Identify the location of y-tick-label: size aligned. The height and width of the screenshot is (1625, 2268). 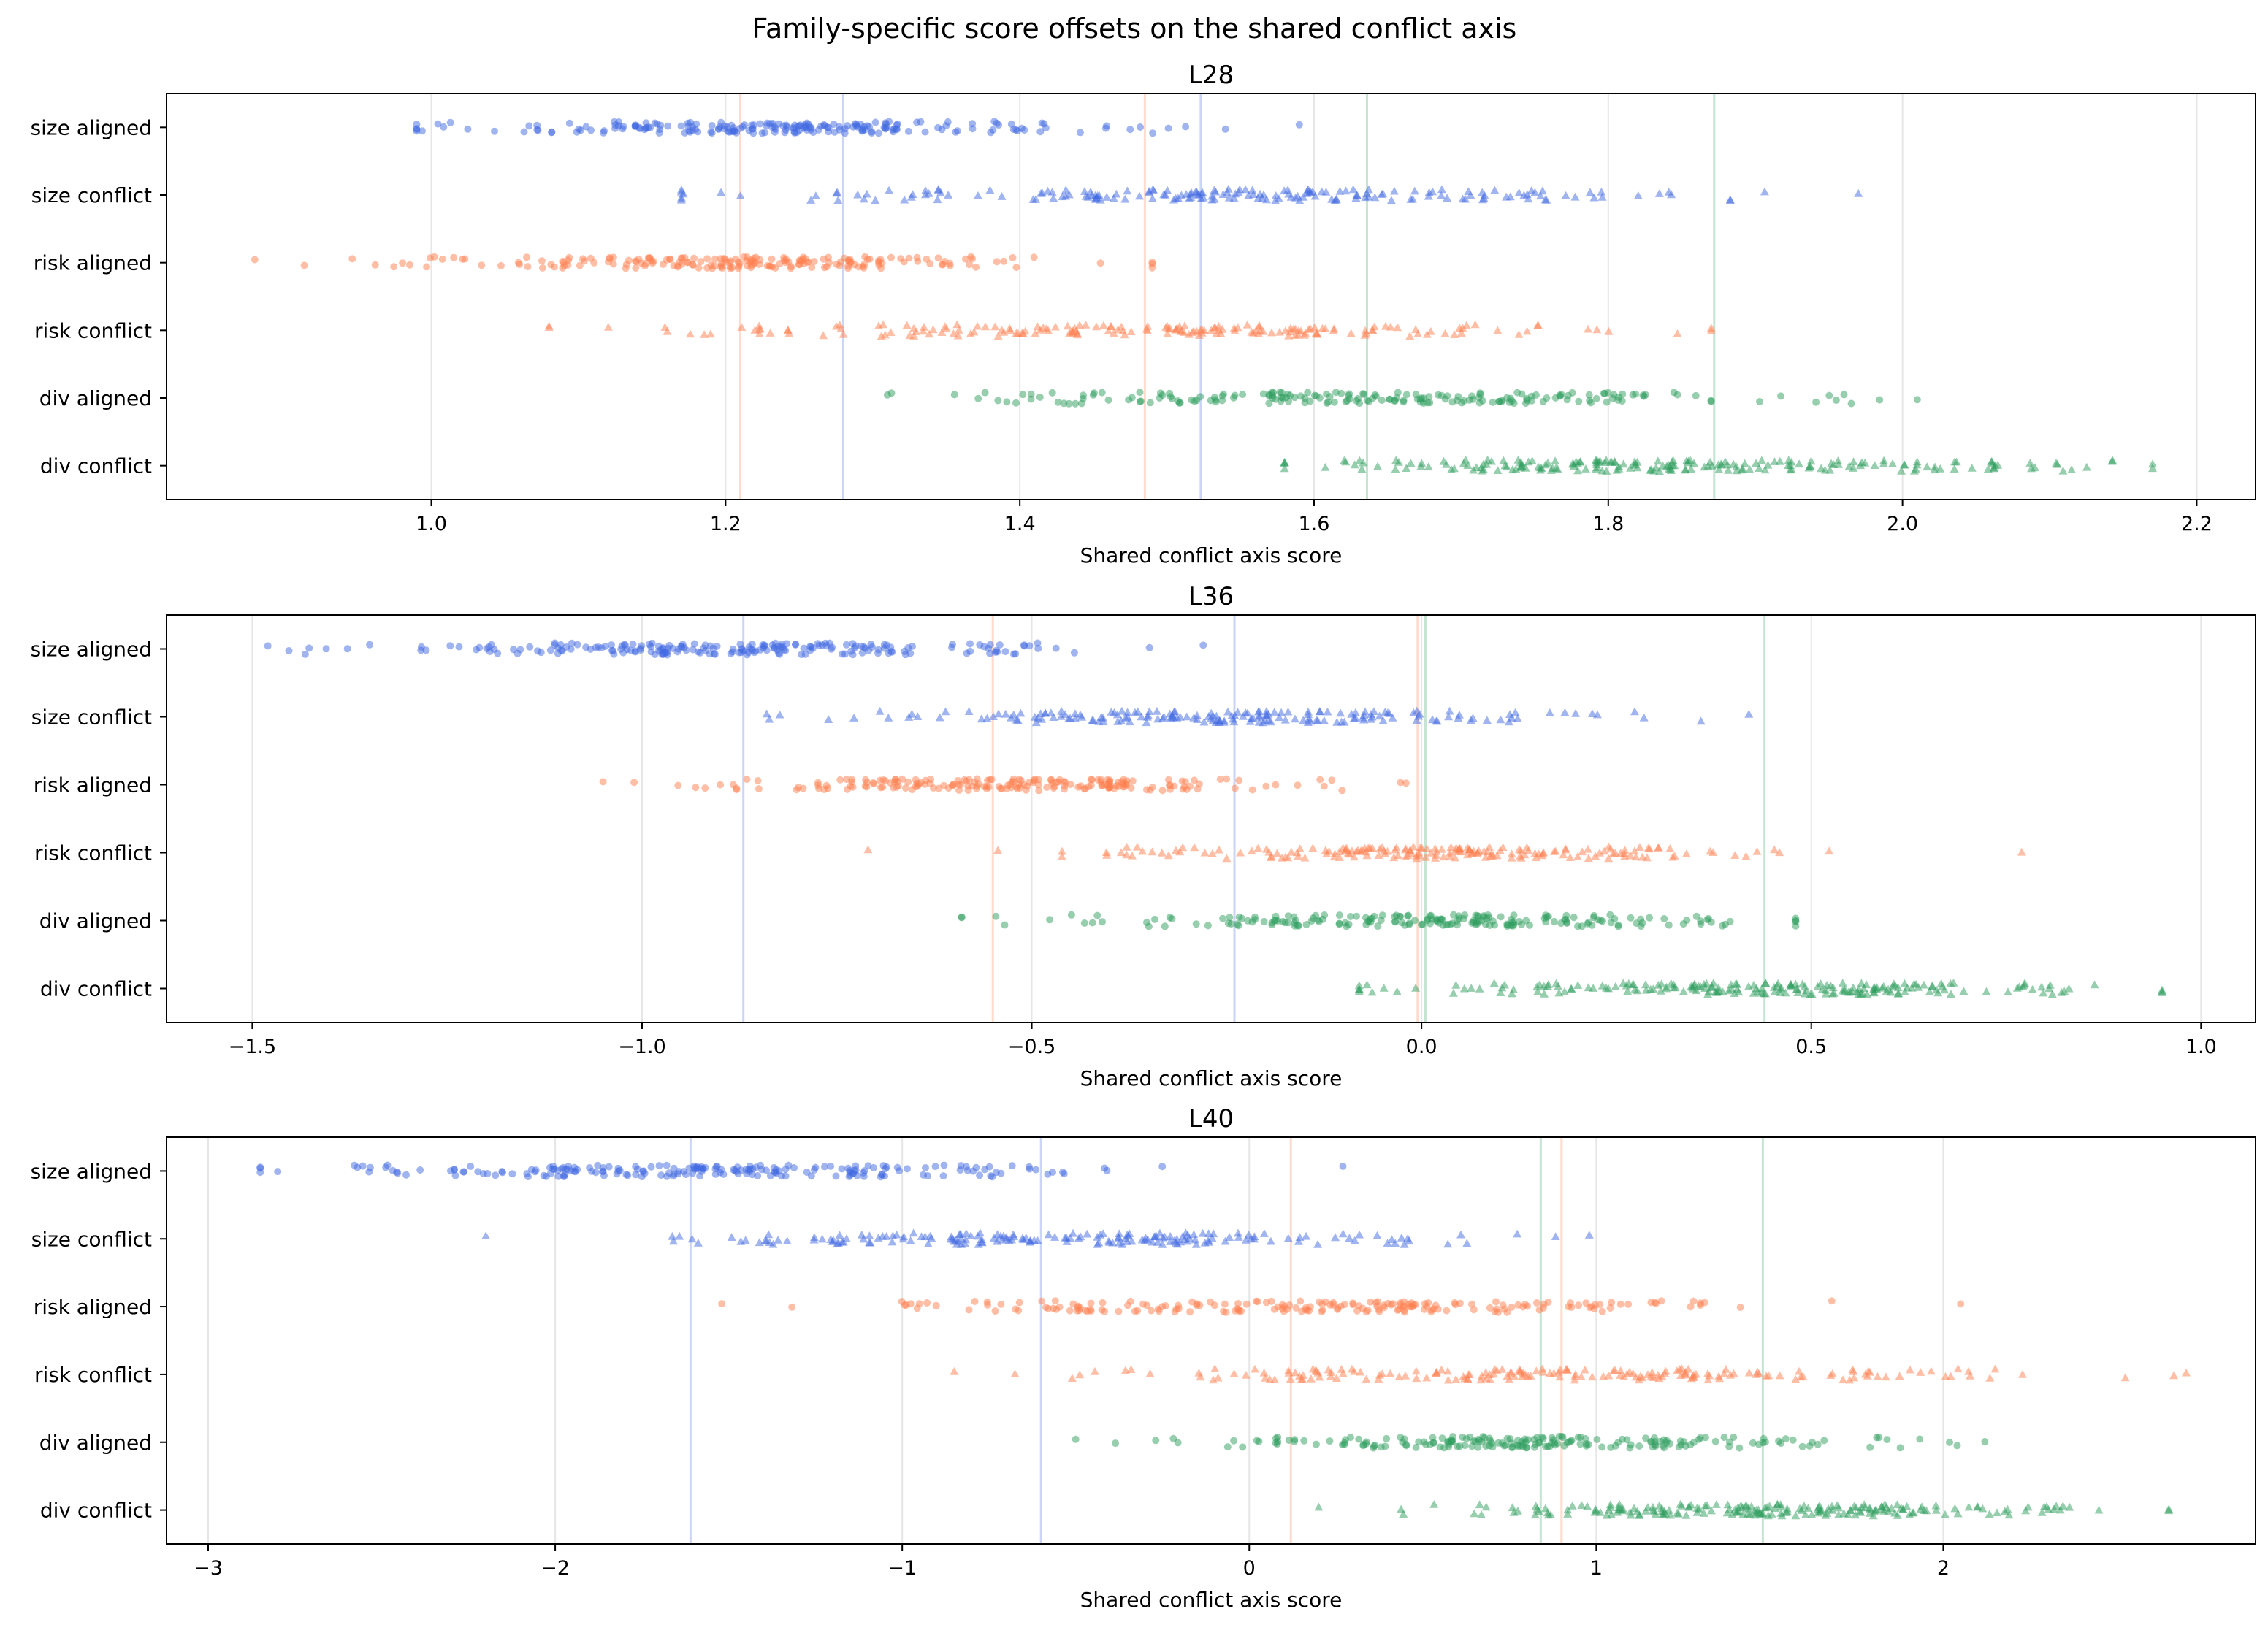
(91, 650).